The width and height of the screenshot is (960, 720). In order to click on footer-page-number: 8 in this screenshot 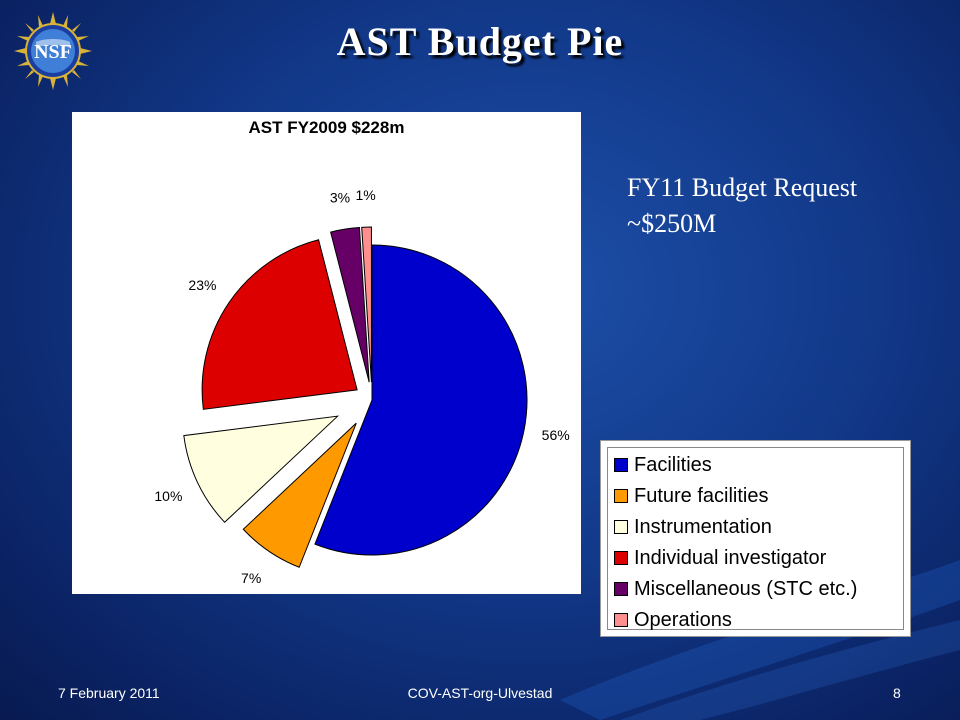, I will do `click(897, 693)`.